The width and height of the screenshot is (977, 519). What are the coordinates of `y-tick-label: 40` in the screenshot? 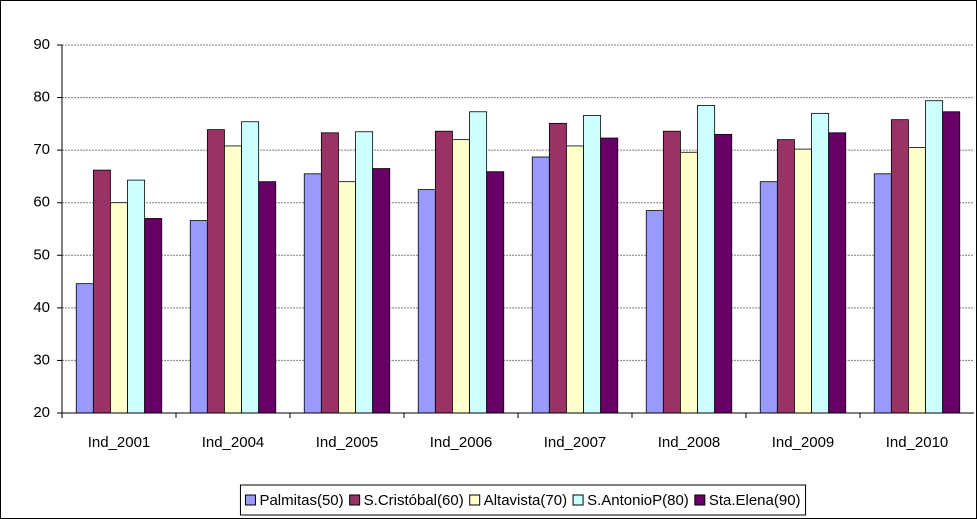 It's located at (41, 307).